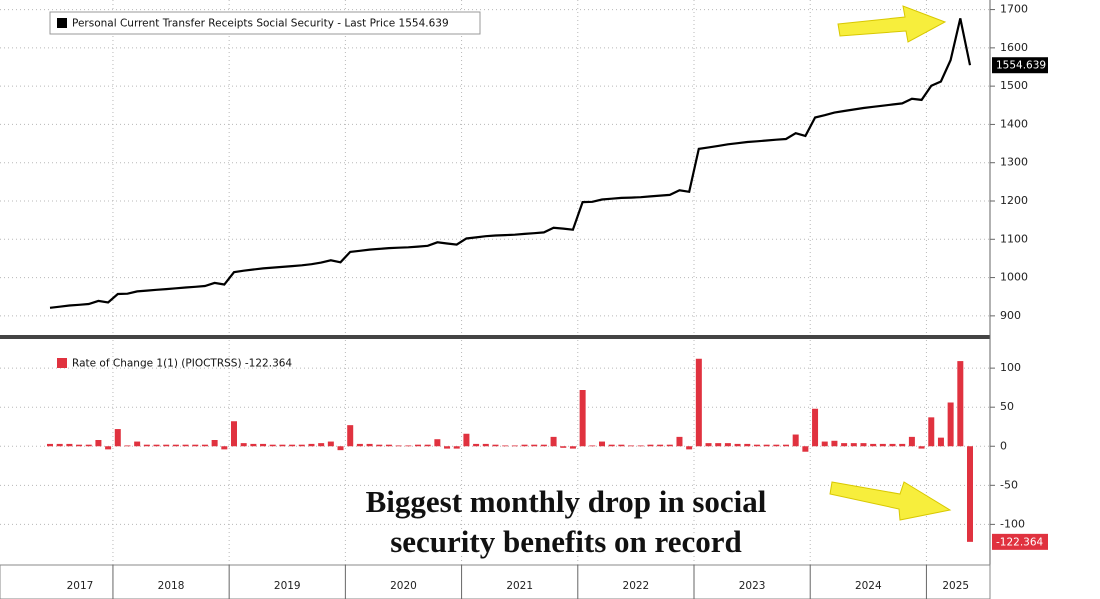 The width and height of the screenshot is (1100, 599). Describe the element at coordinates (495, 581) in the screenshot. I see `x-axis-band` at that location.